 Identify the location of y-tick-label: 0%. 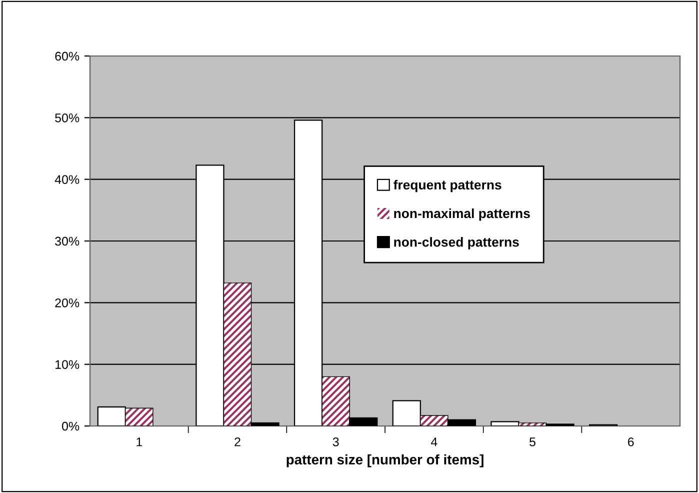
(71, 426).